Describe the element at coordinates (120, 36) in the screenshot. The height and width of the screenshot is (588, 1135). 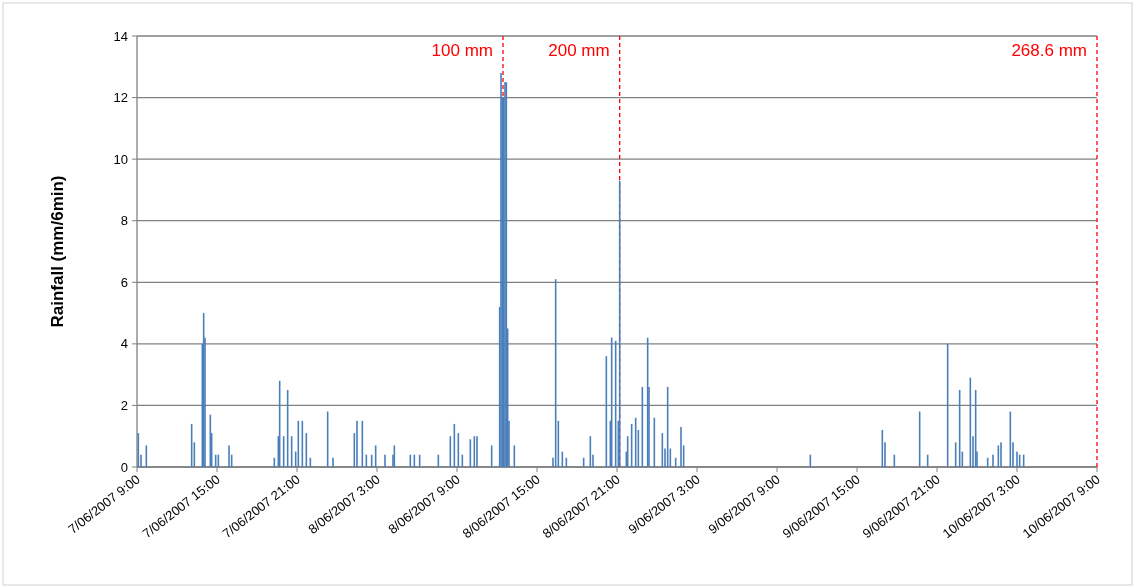
I see `y-tick-label: 14` at that location.